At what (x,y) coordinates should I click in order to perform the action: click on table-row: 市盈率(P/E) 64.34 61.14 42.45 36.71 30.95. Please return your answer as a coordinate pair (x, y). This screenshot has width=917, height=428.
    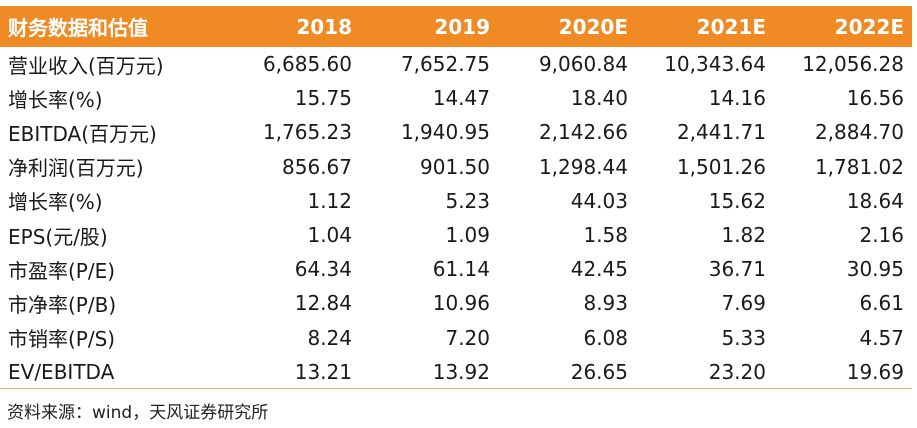
    Looking at the image, I should click on (456, 269).